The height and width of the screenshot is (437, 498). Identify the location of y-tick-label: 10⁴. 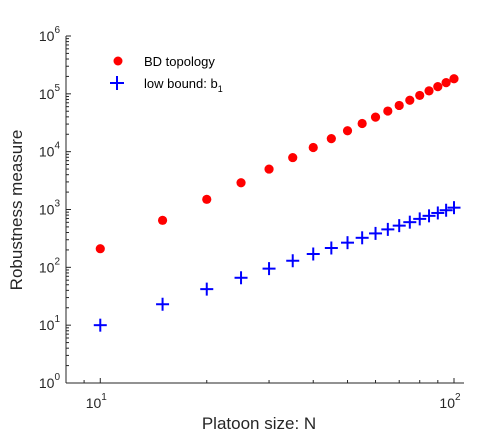
(50, 150).